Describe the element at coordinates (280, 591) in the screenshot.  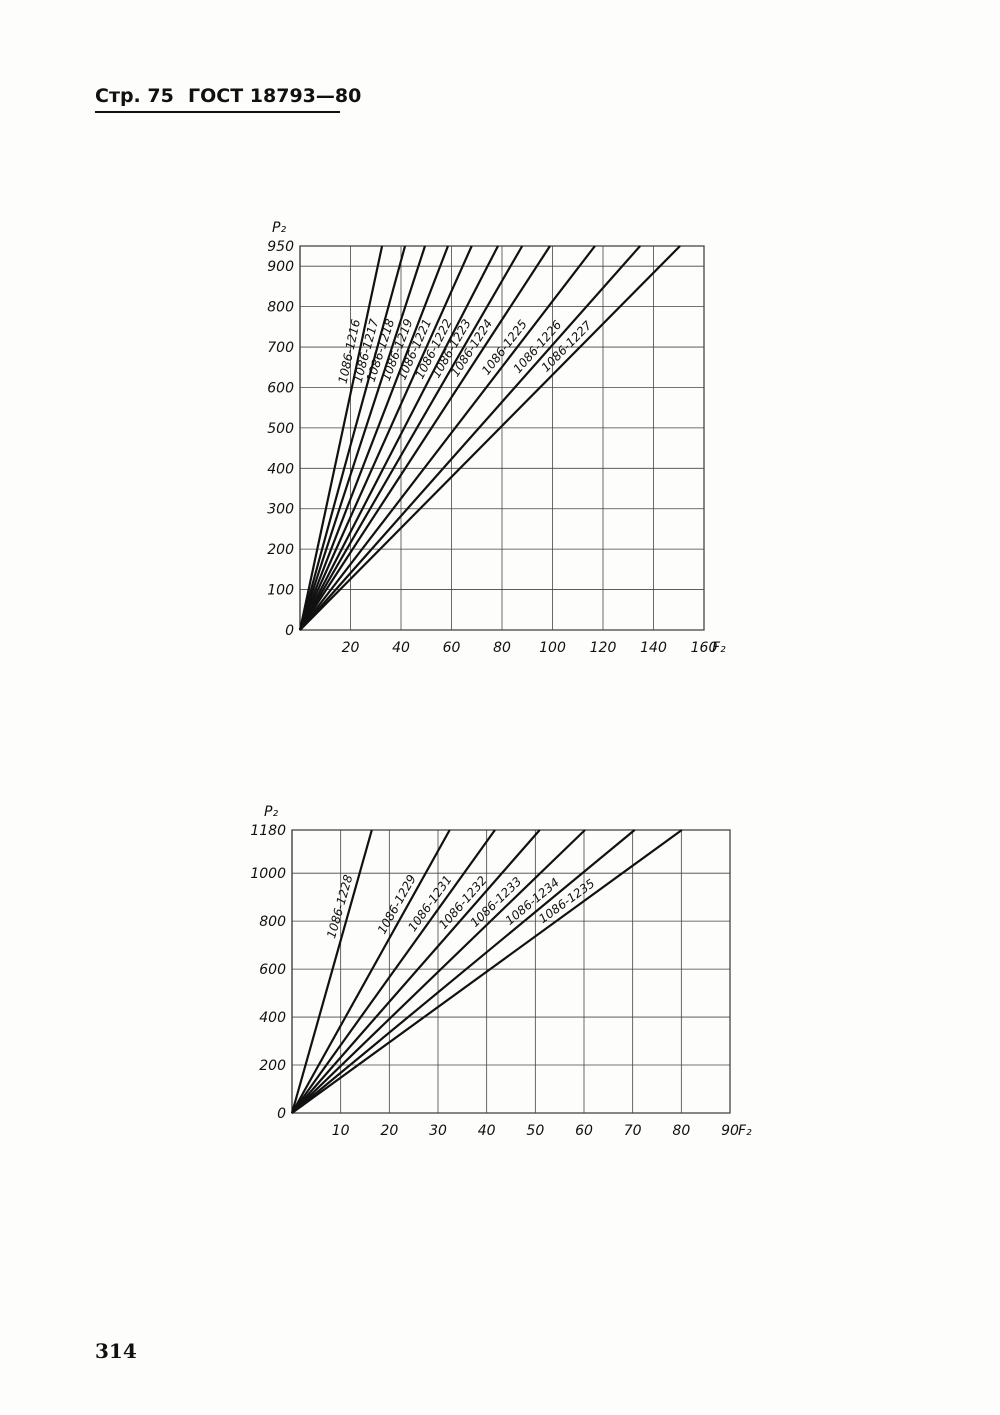
I see `y-tick-label: 100` at that location.